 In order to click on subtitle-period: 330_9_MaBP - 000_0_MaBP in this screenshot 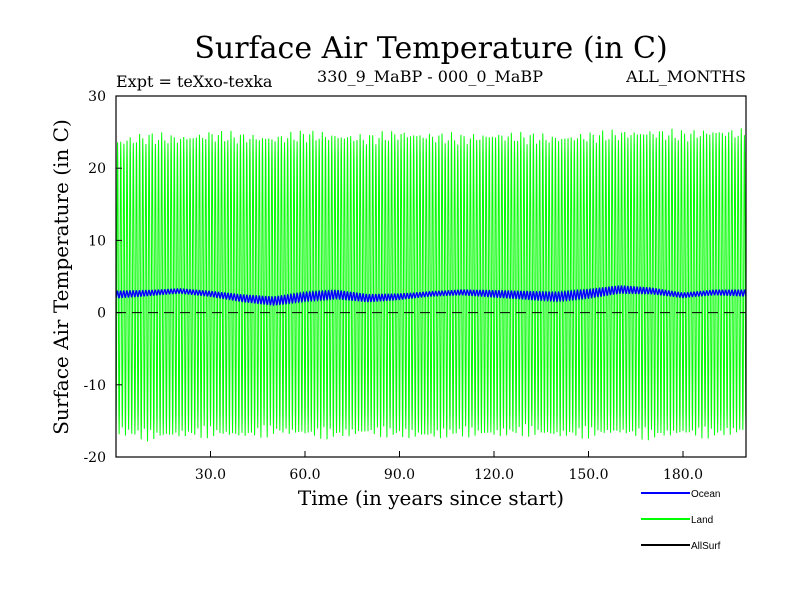, I will do `click(430, 76)`.